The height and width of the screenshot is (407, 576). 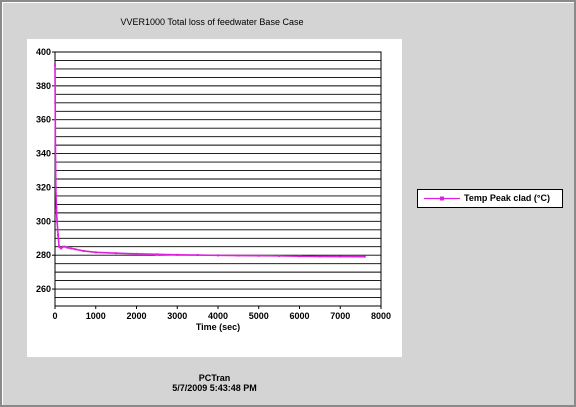 I want to click on y-tick-label: 260, so click(x=43, y=289).